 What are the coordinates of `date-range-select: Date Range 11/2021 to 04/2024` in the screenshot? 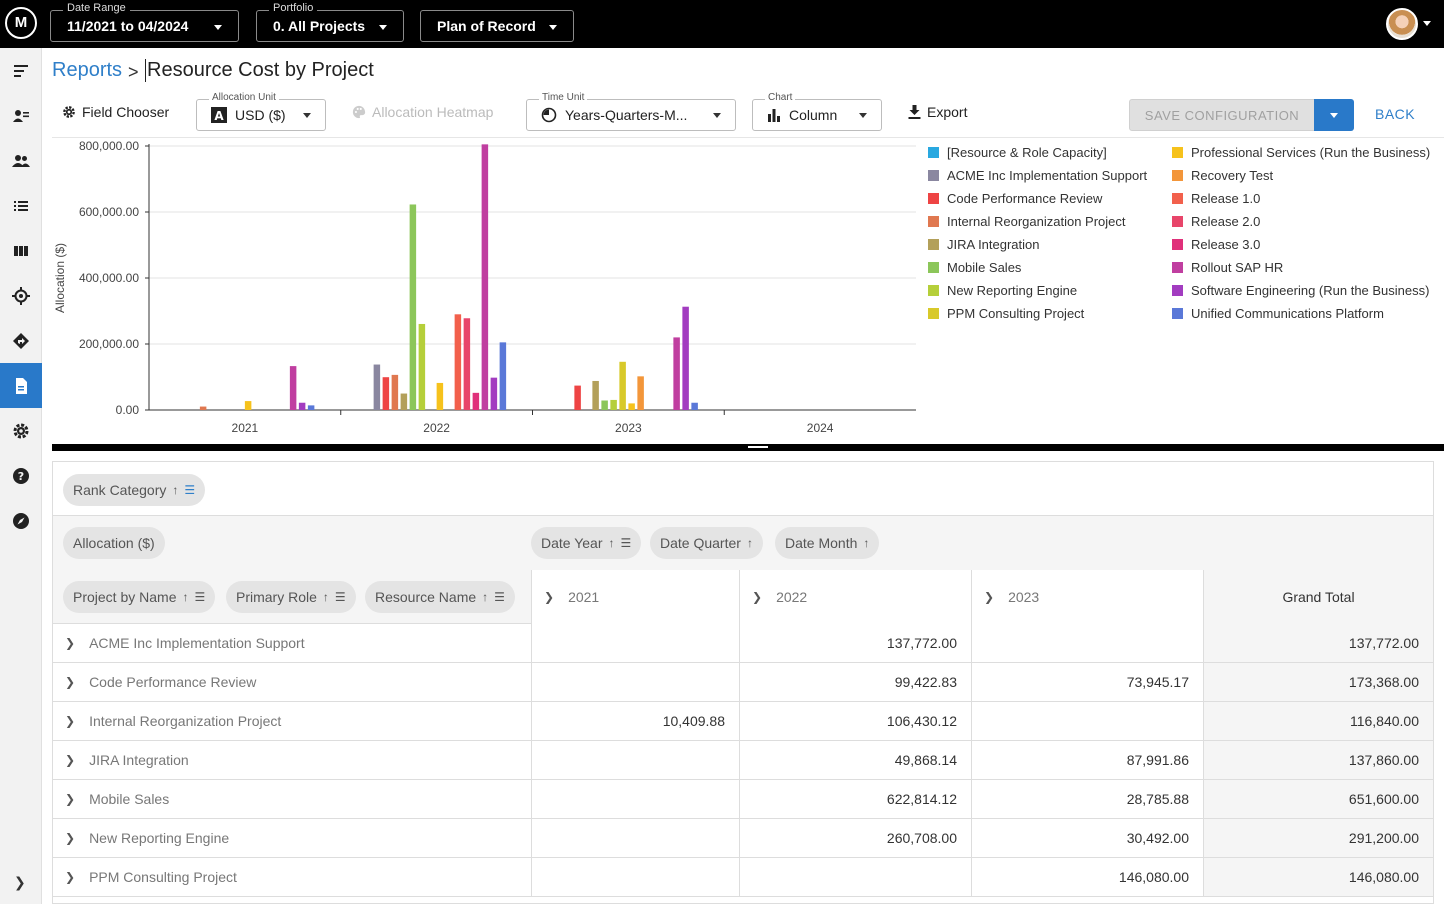 It's located at (144, 22).